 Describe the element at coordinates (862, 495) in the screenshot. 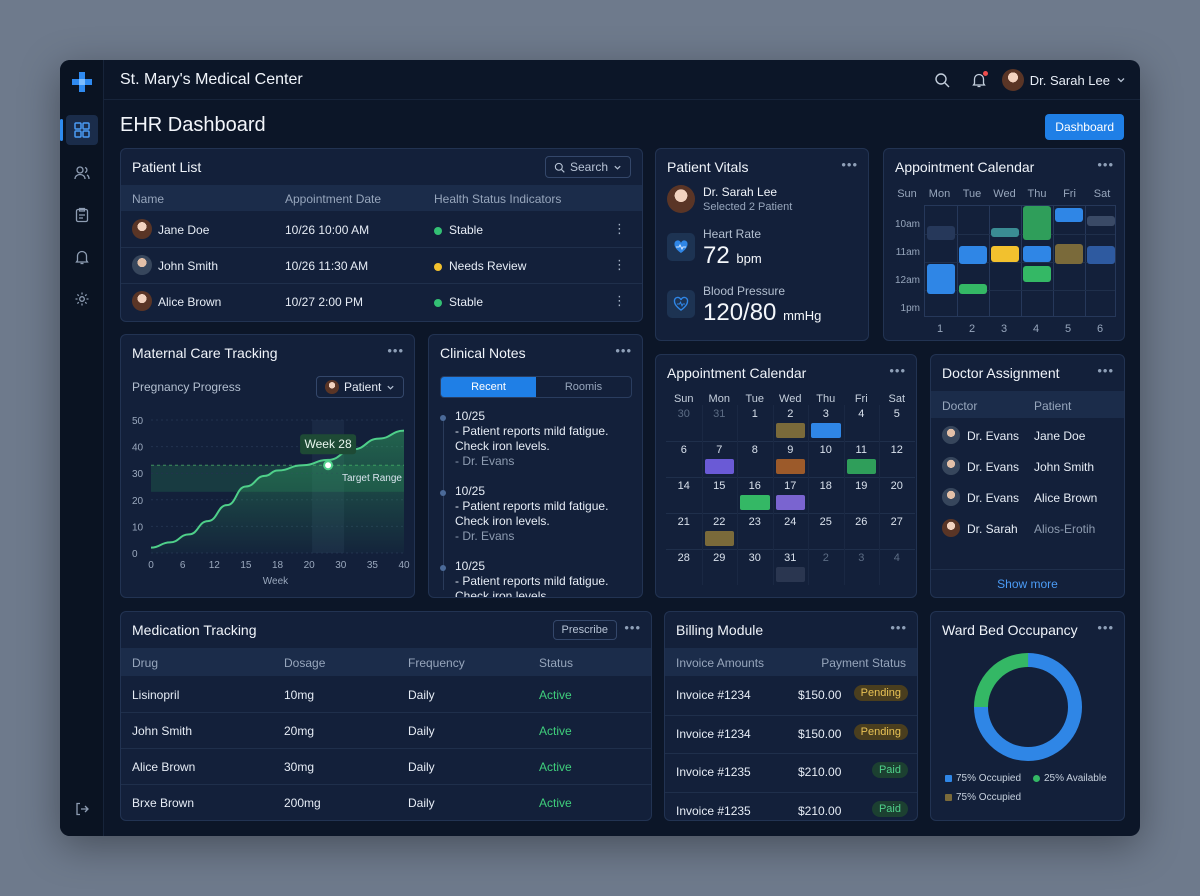

I see `calendar-day: 19` at that location.